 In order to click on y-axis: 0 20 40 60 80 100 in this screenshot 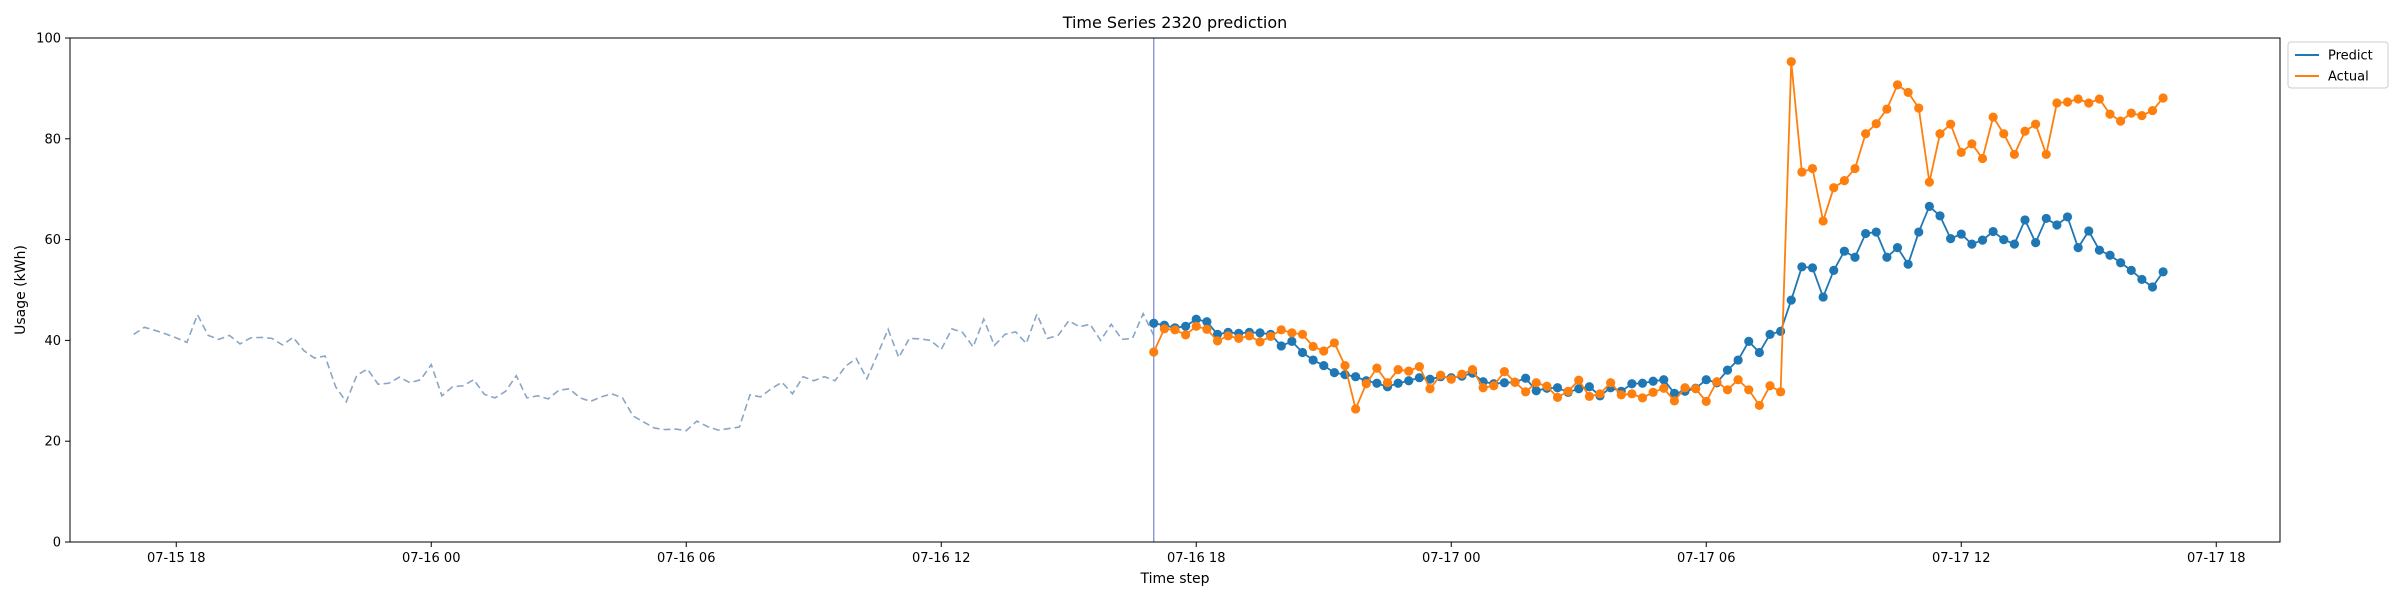, I will do `click(53, 291)`.